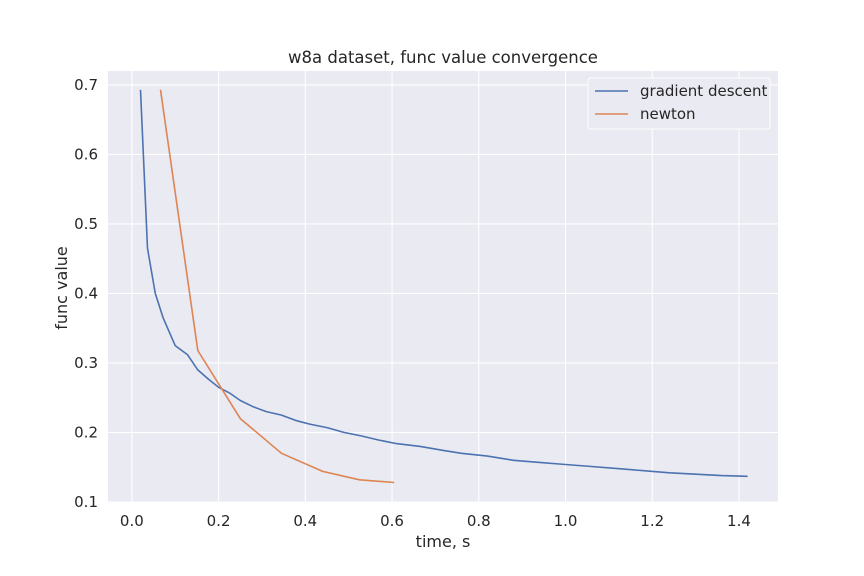 The width and height of the screenshot is (864, 576). What do you see at coordinates (704, 91) in the screenshot?
I see `legend-label: gradient descent` at bounding box center [704, 91].